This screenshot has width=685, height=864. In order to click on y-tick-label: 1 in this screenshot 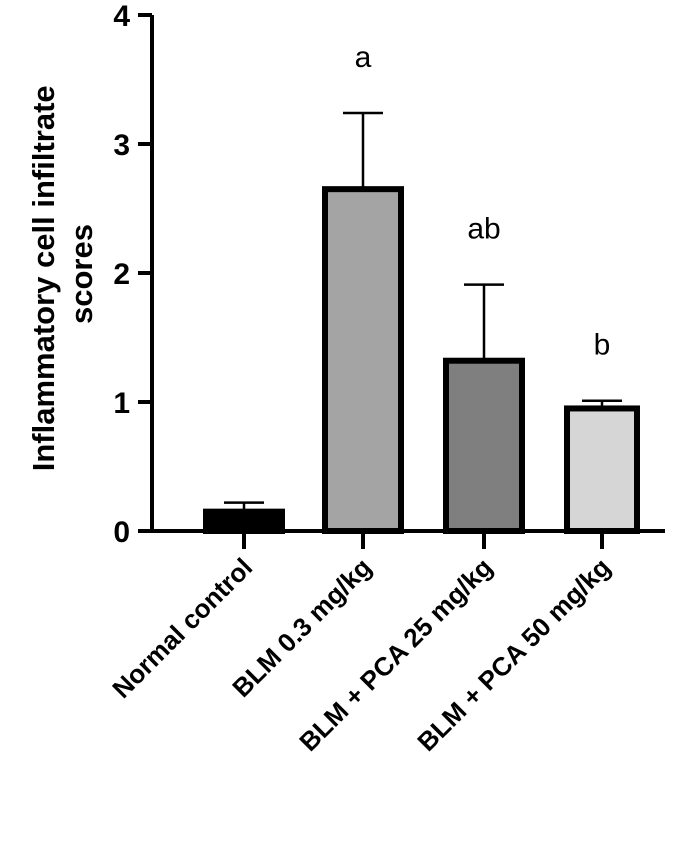, I will do `click(121, 403)`.